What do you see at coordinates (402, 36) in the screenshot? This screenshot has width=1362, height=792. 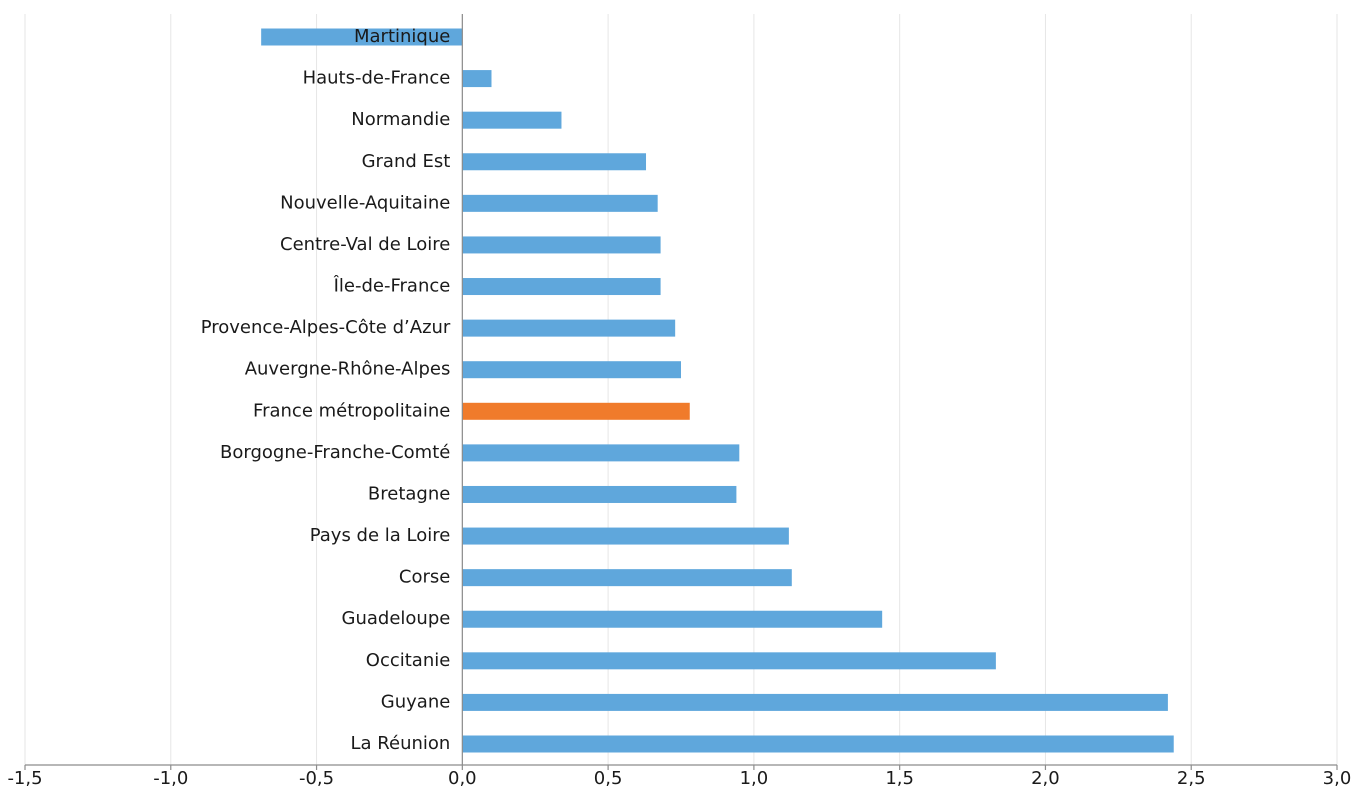 I see `category-label: Martinique` at bounding box center [402, 36].